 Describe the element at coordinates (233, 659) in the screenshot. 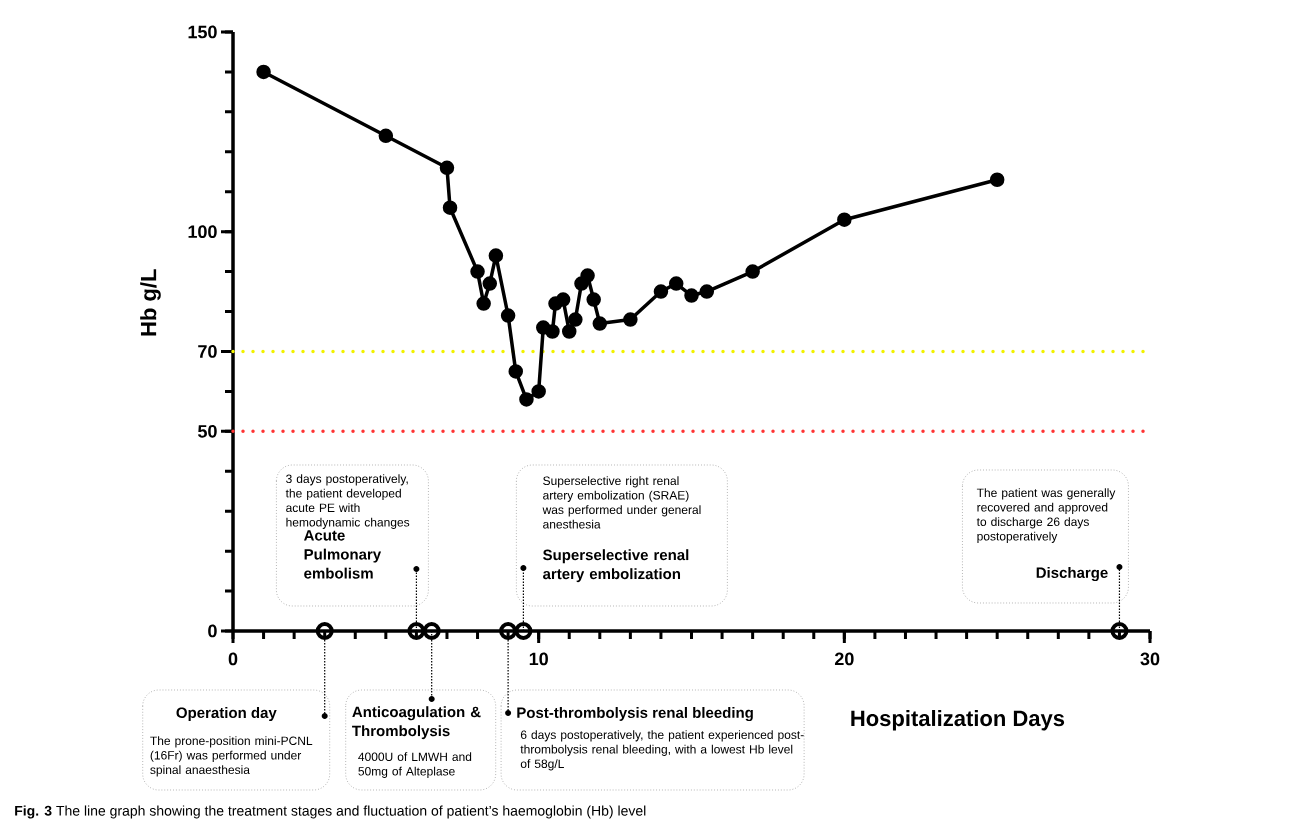

I see `x-tick-label: 0` at that location.